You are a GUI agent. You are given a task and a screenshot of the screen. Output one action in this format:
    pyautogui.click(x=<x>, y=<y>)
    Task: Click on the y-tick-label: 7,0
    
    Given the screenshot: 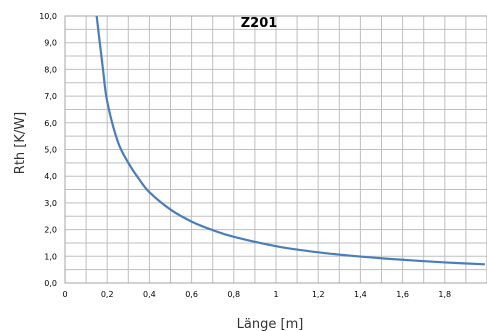 What is the action you would take?
    pyautogui.click(x=50, y=96)
    